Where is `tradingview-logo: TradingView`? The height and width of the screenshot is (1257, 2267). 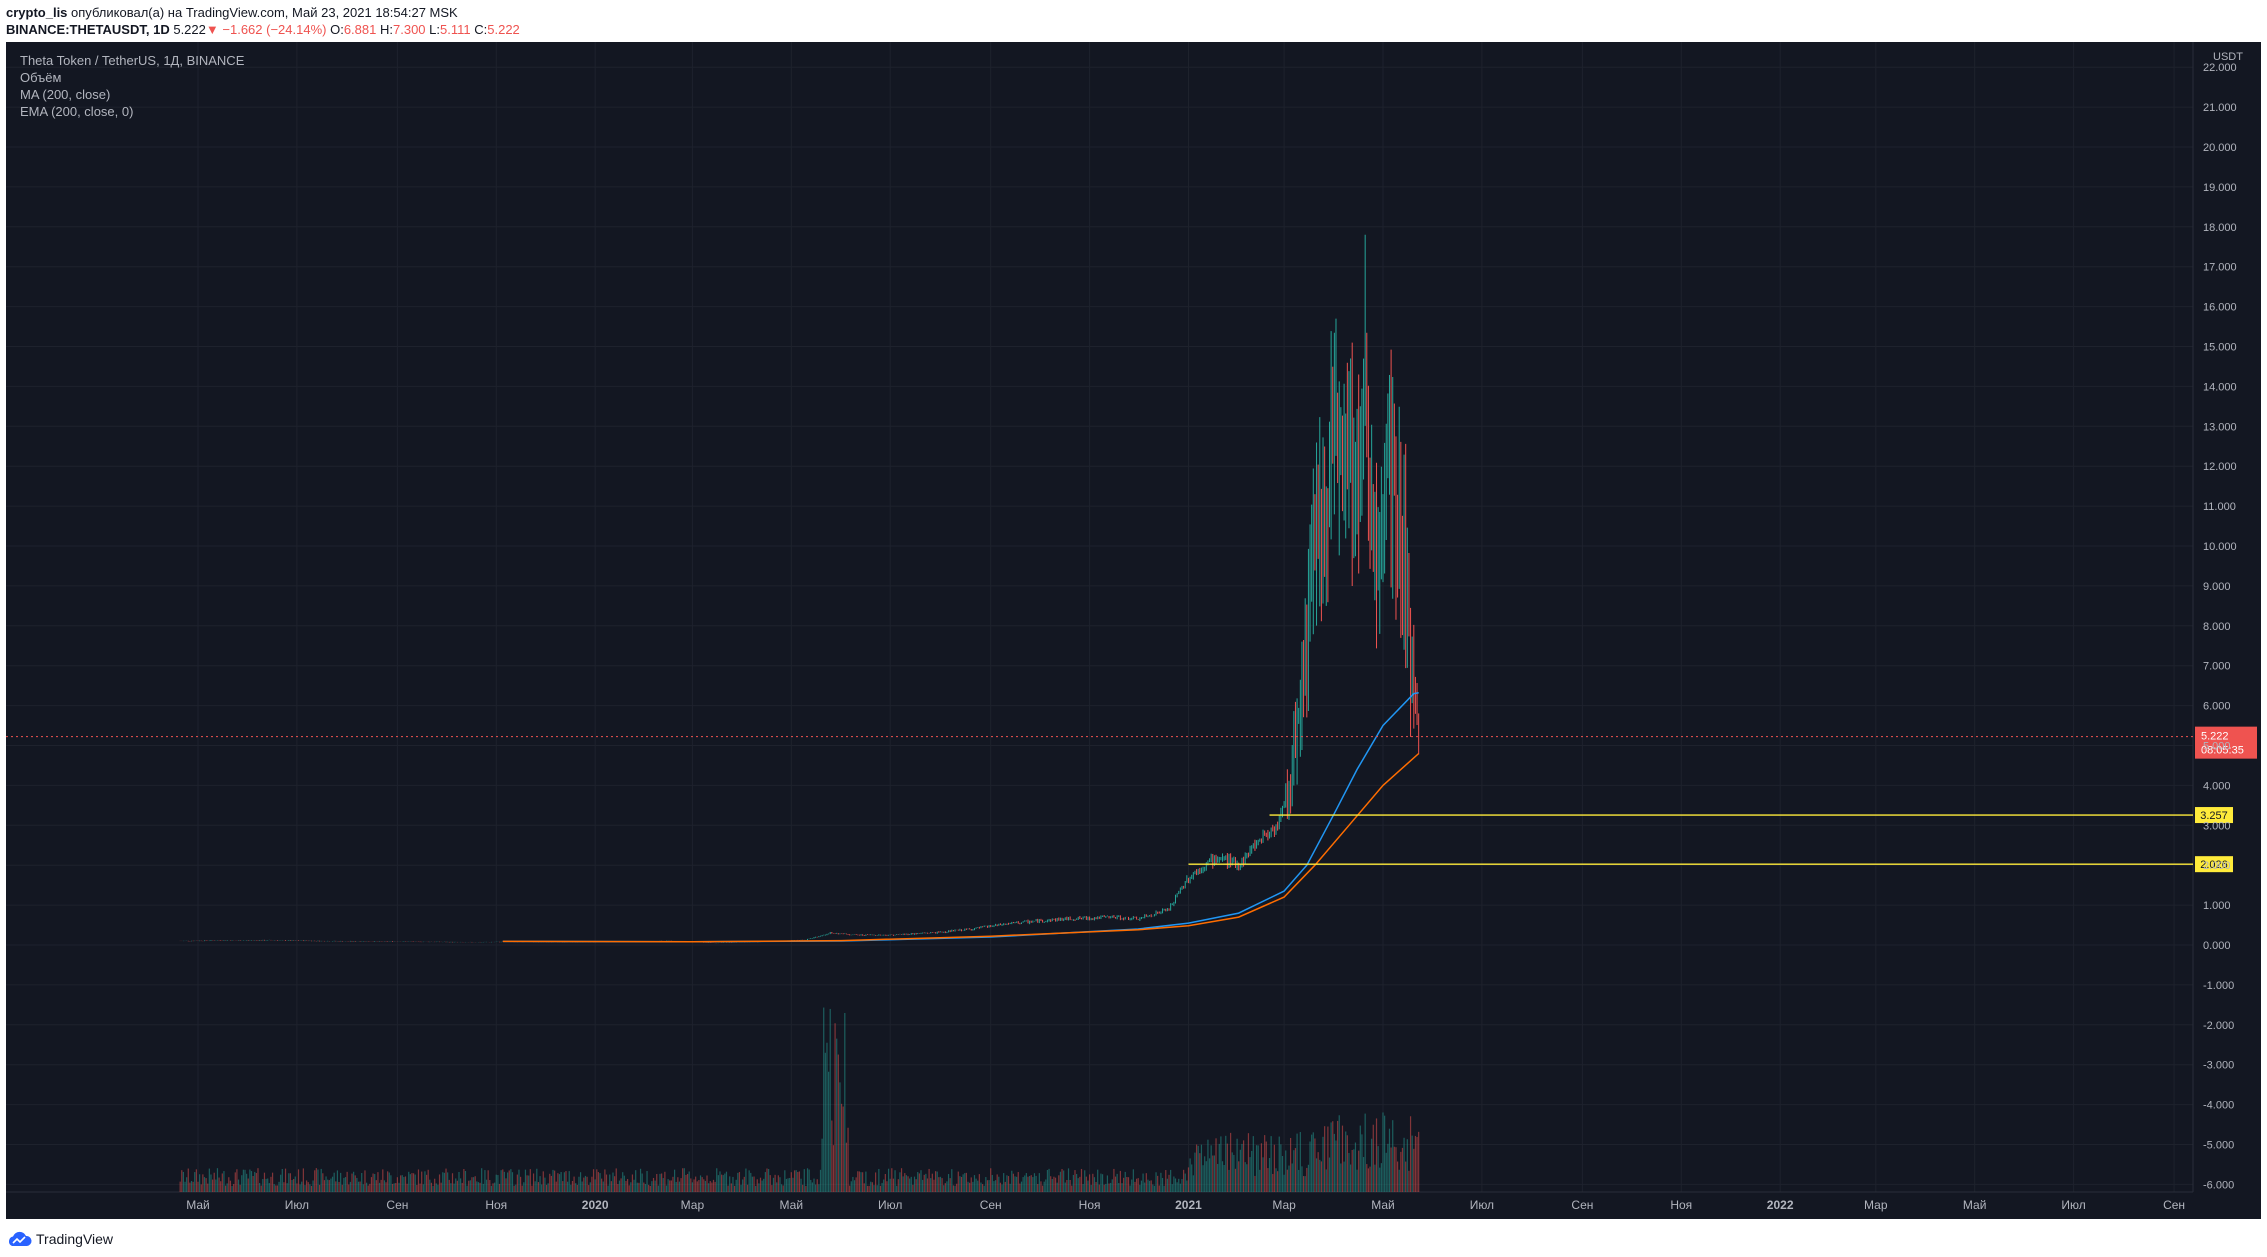 tradingview-logo: TradingView is located at coordinates (59, 1239).